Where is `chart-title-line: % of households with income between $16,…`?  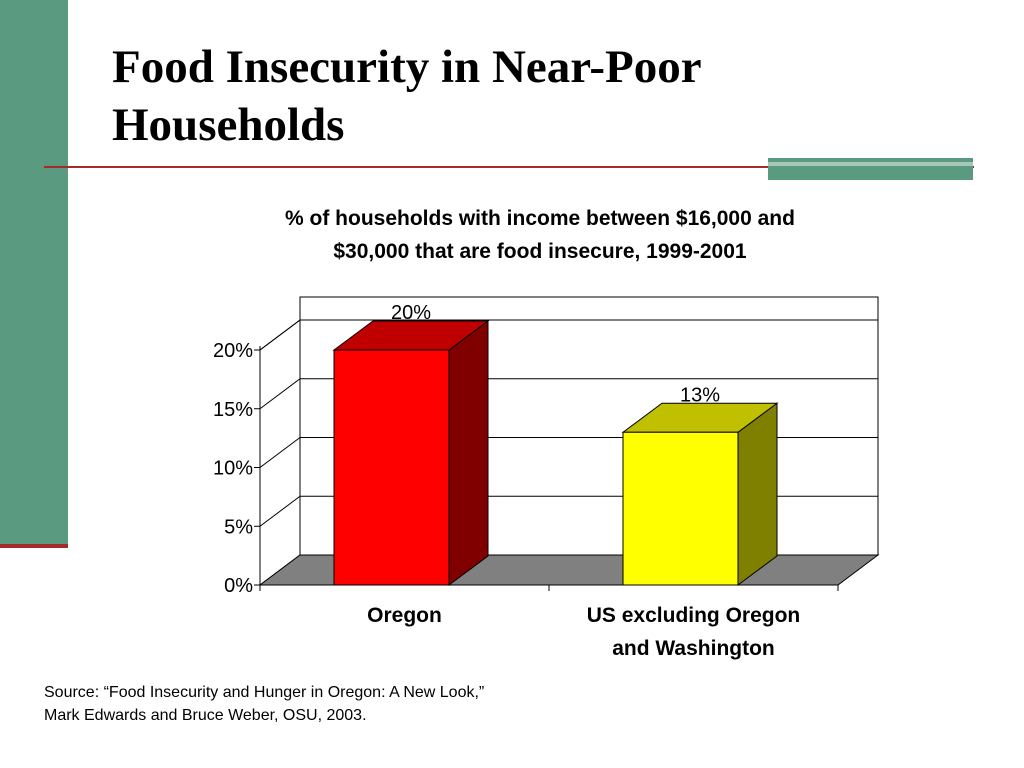 chart-title-line: % of households with income between $16,… is located at coordinates (540, 218).